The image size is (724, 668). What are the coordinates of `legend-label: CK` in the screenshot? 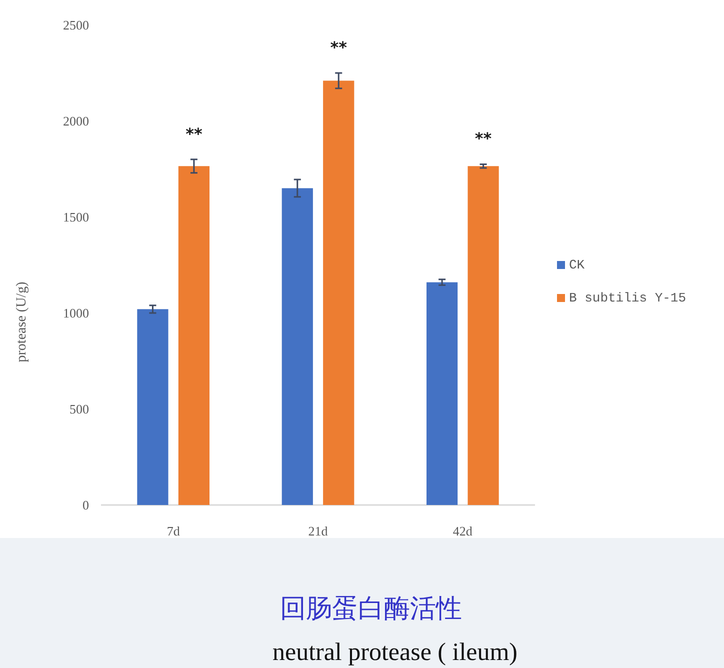 It's located at (577, 265).